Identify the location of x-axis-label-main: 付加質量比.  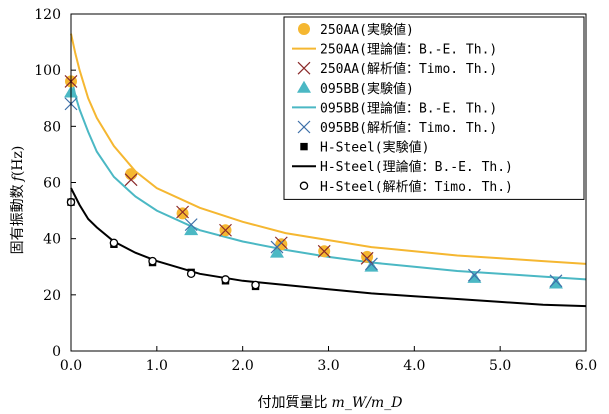
(293, 403).